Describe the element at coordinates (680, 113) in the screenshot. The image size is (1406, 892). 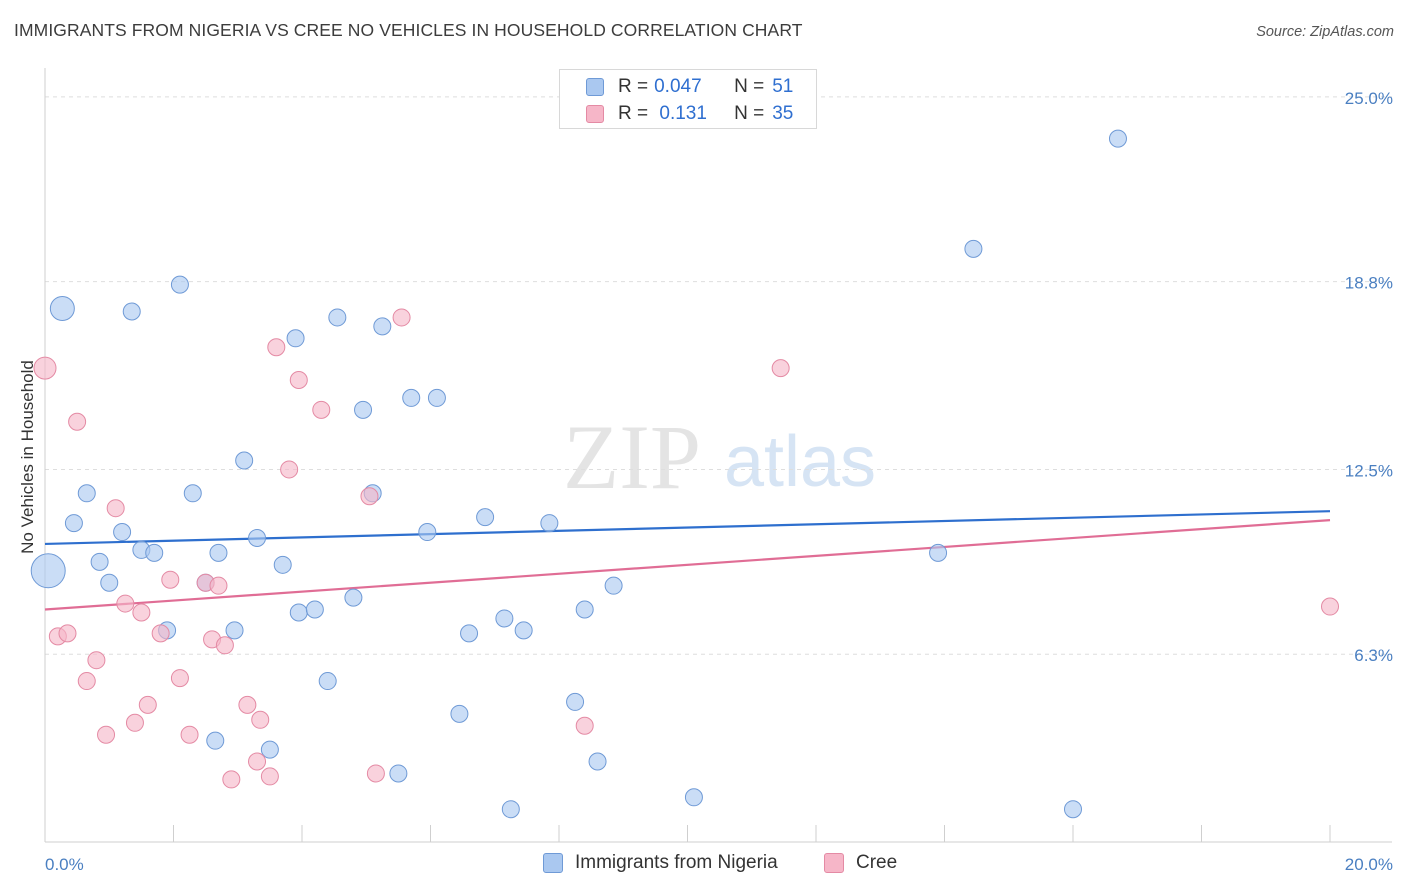
I see `legend-r-value: 0.131` at that location.